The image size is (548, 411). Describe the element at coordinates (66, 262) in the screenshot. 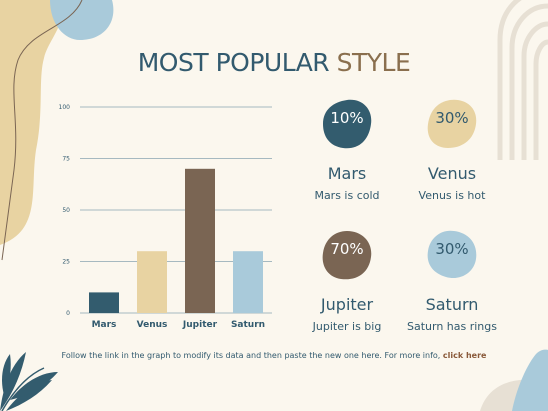

I see `y-tick-label: 25` at that location.